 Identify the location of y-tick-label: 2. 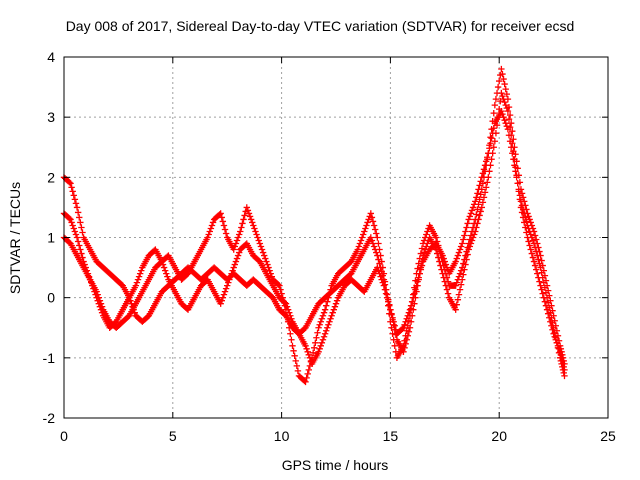
(51, 177).